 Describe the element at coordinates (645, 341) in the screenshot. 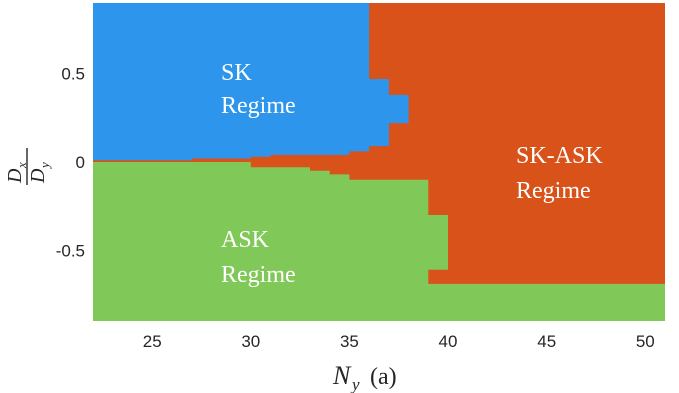

I see `x-tick-label: 50` at that location.